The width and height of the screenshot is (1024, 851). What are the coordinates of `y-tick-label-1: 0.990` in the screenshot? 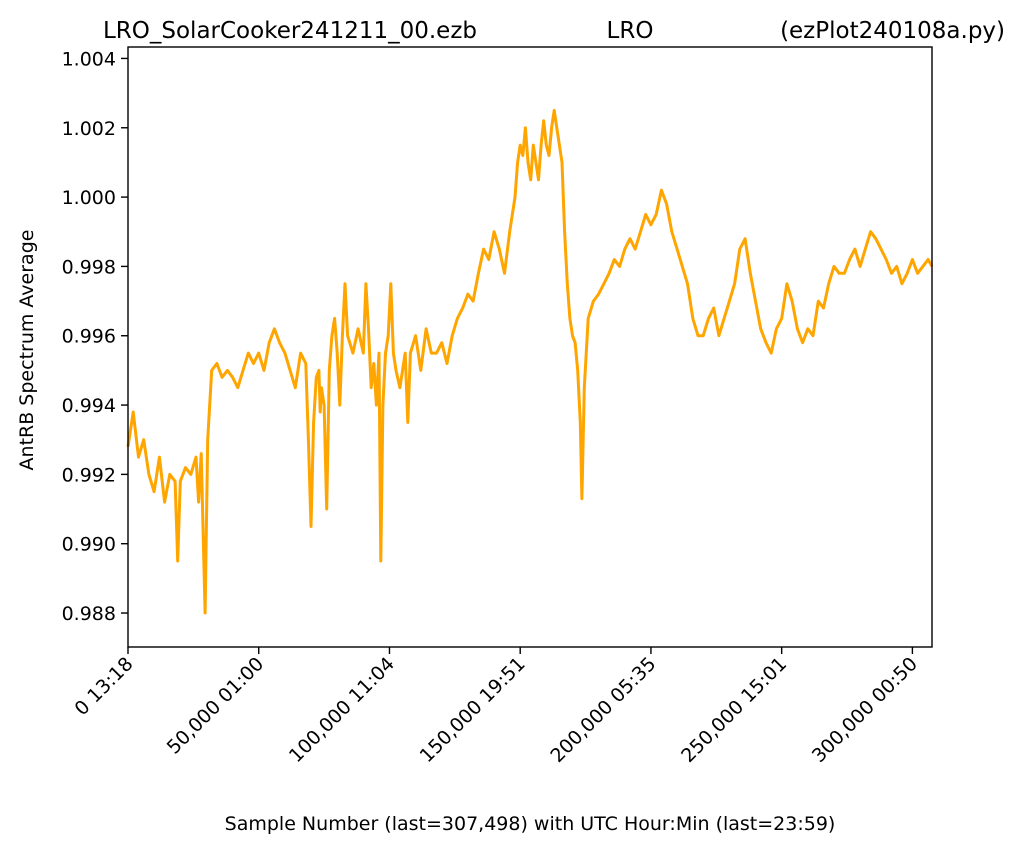 It's located at (89, 545).